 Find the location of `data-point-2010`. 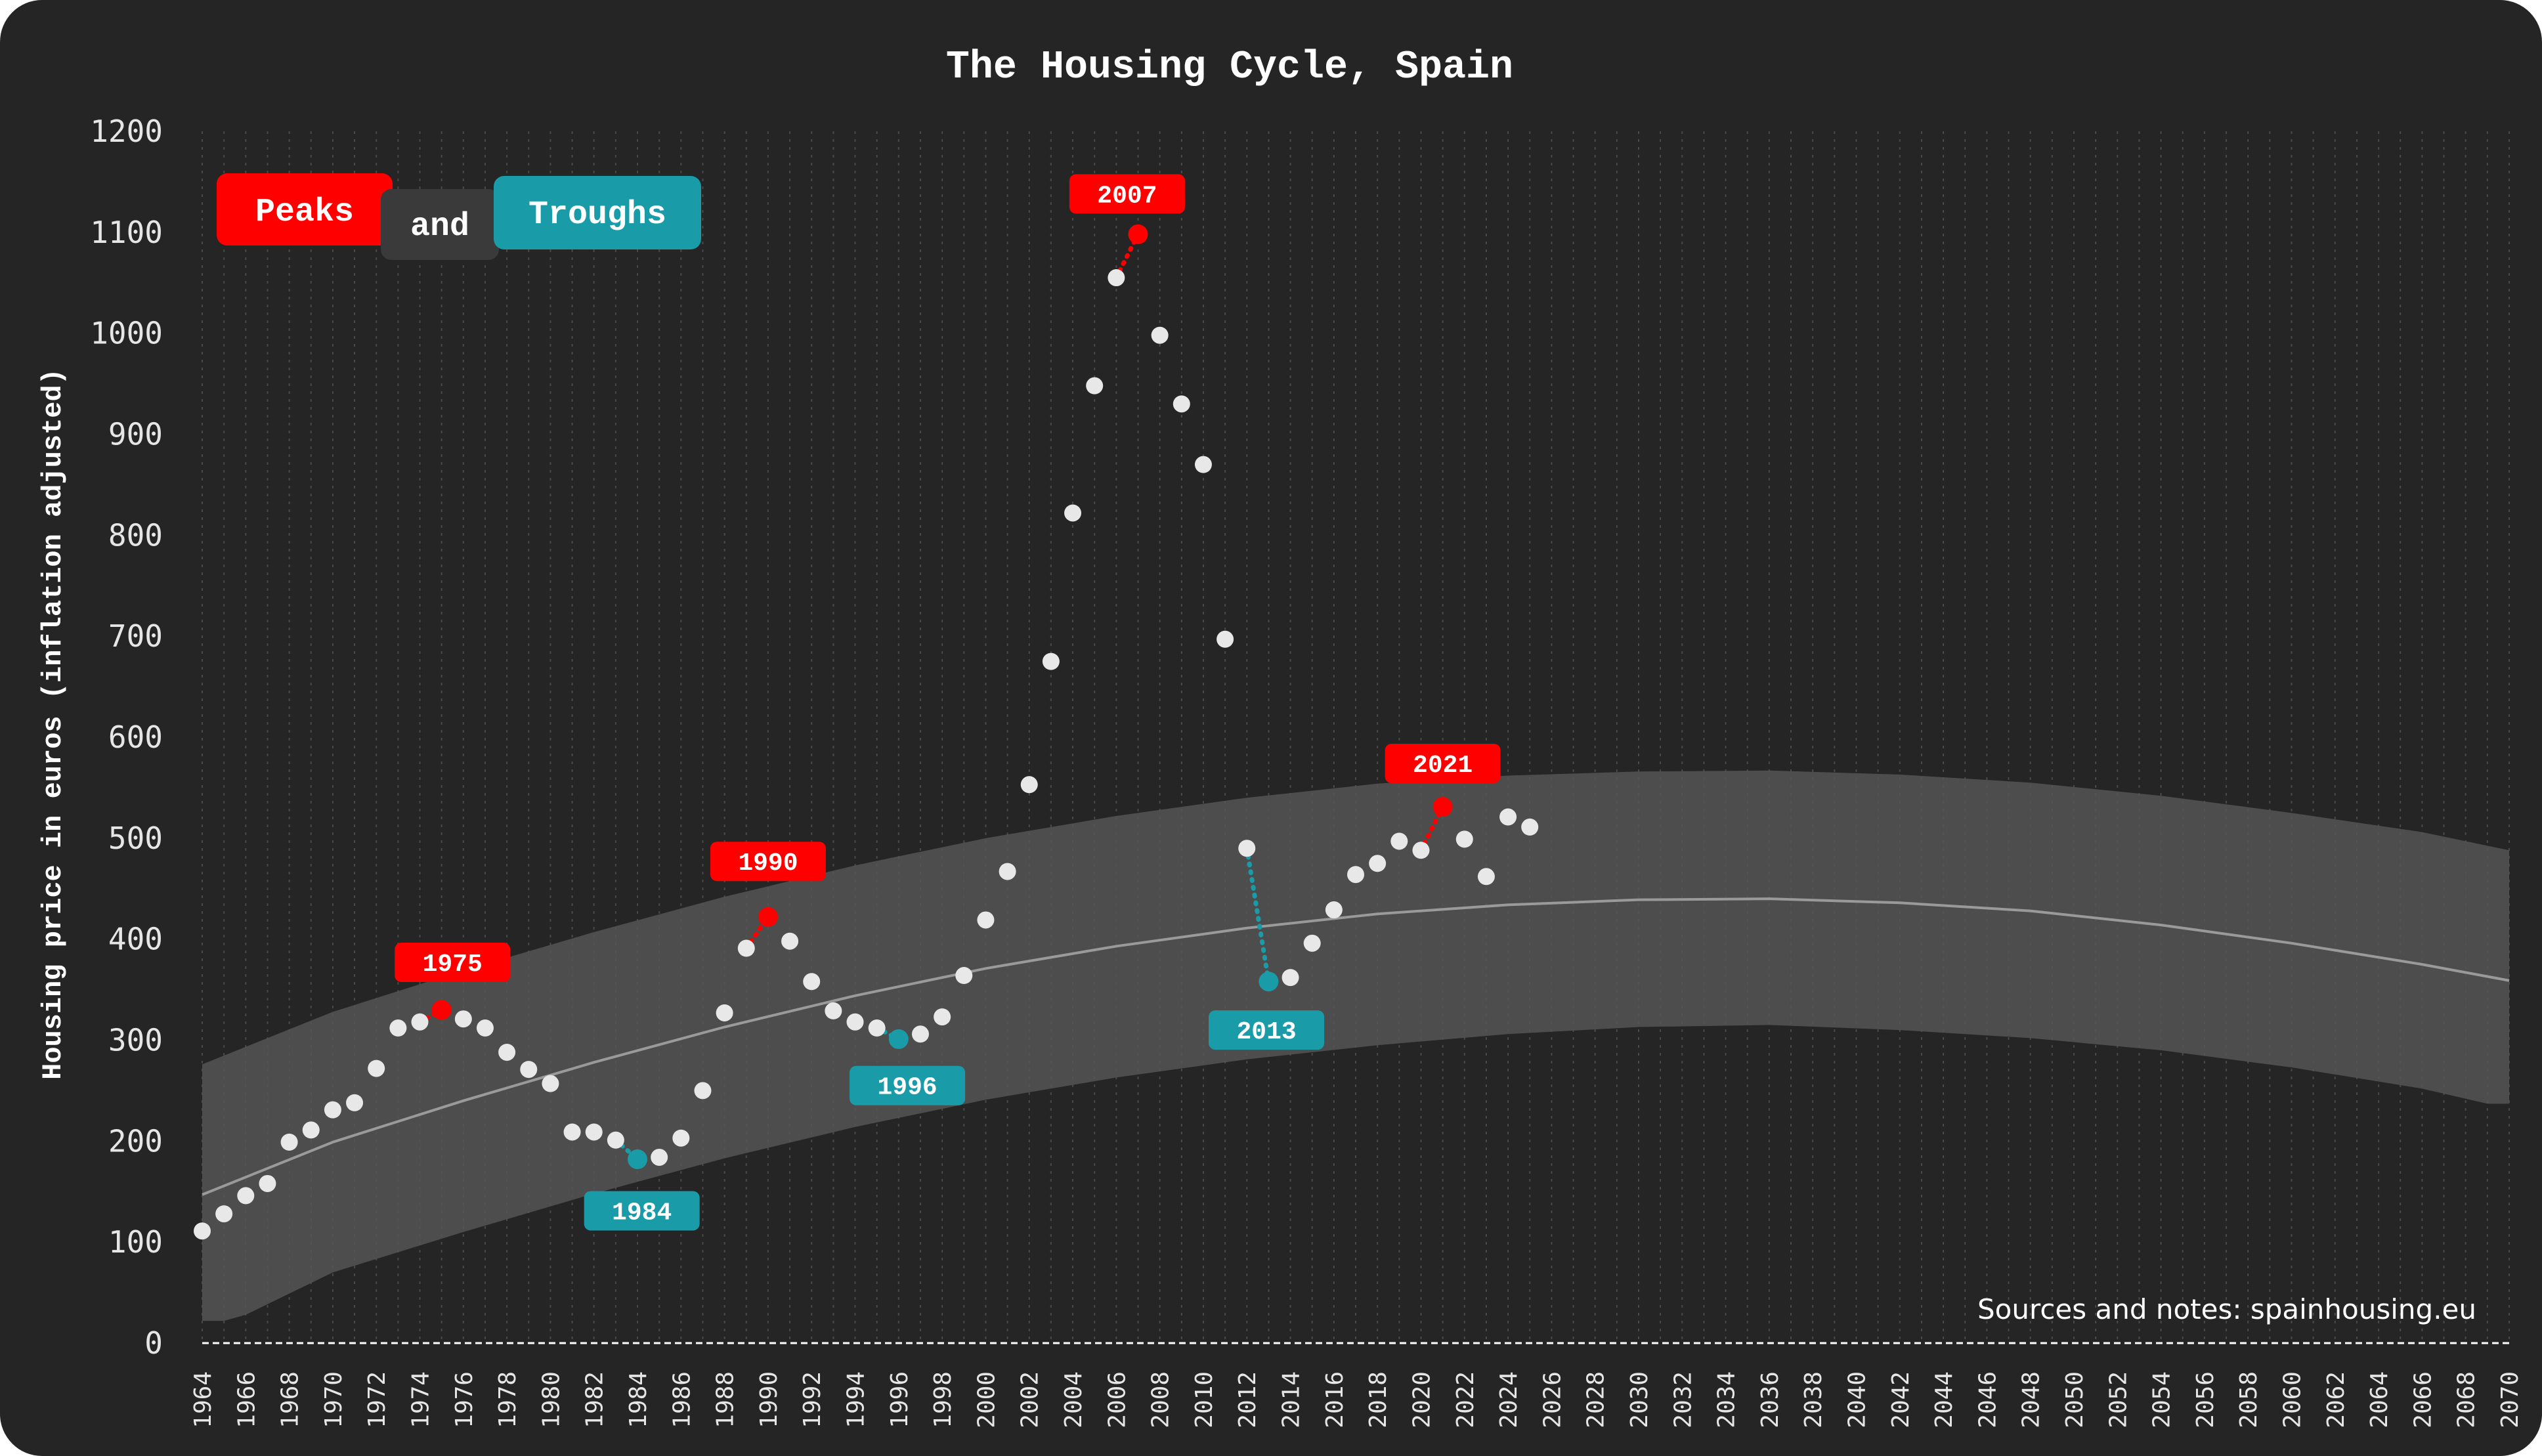

data-point-2010 is located at coordinates (1203, 464).